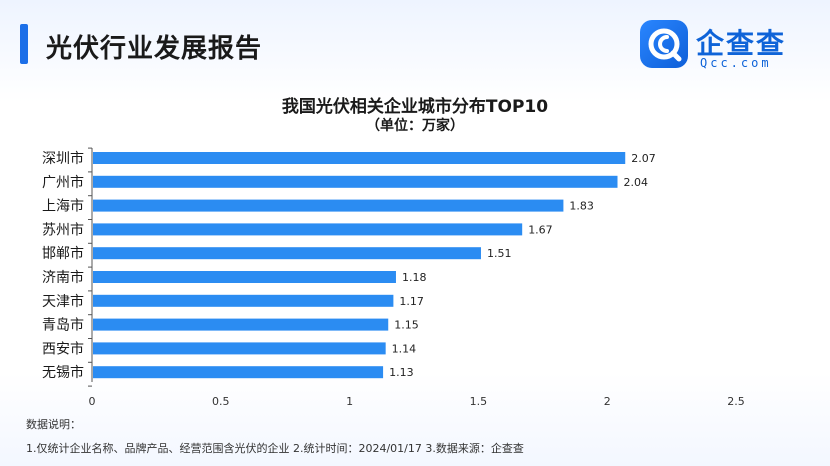  Describe the element at coordinates (63, 253) in the screenshot. I see `category-label: 邯郸市` at that location.